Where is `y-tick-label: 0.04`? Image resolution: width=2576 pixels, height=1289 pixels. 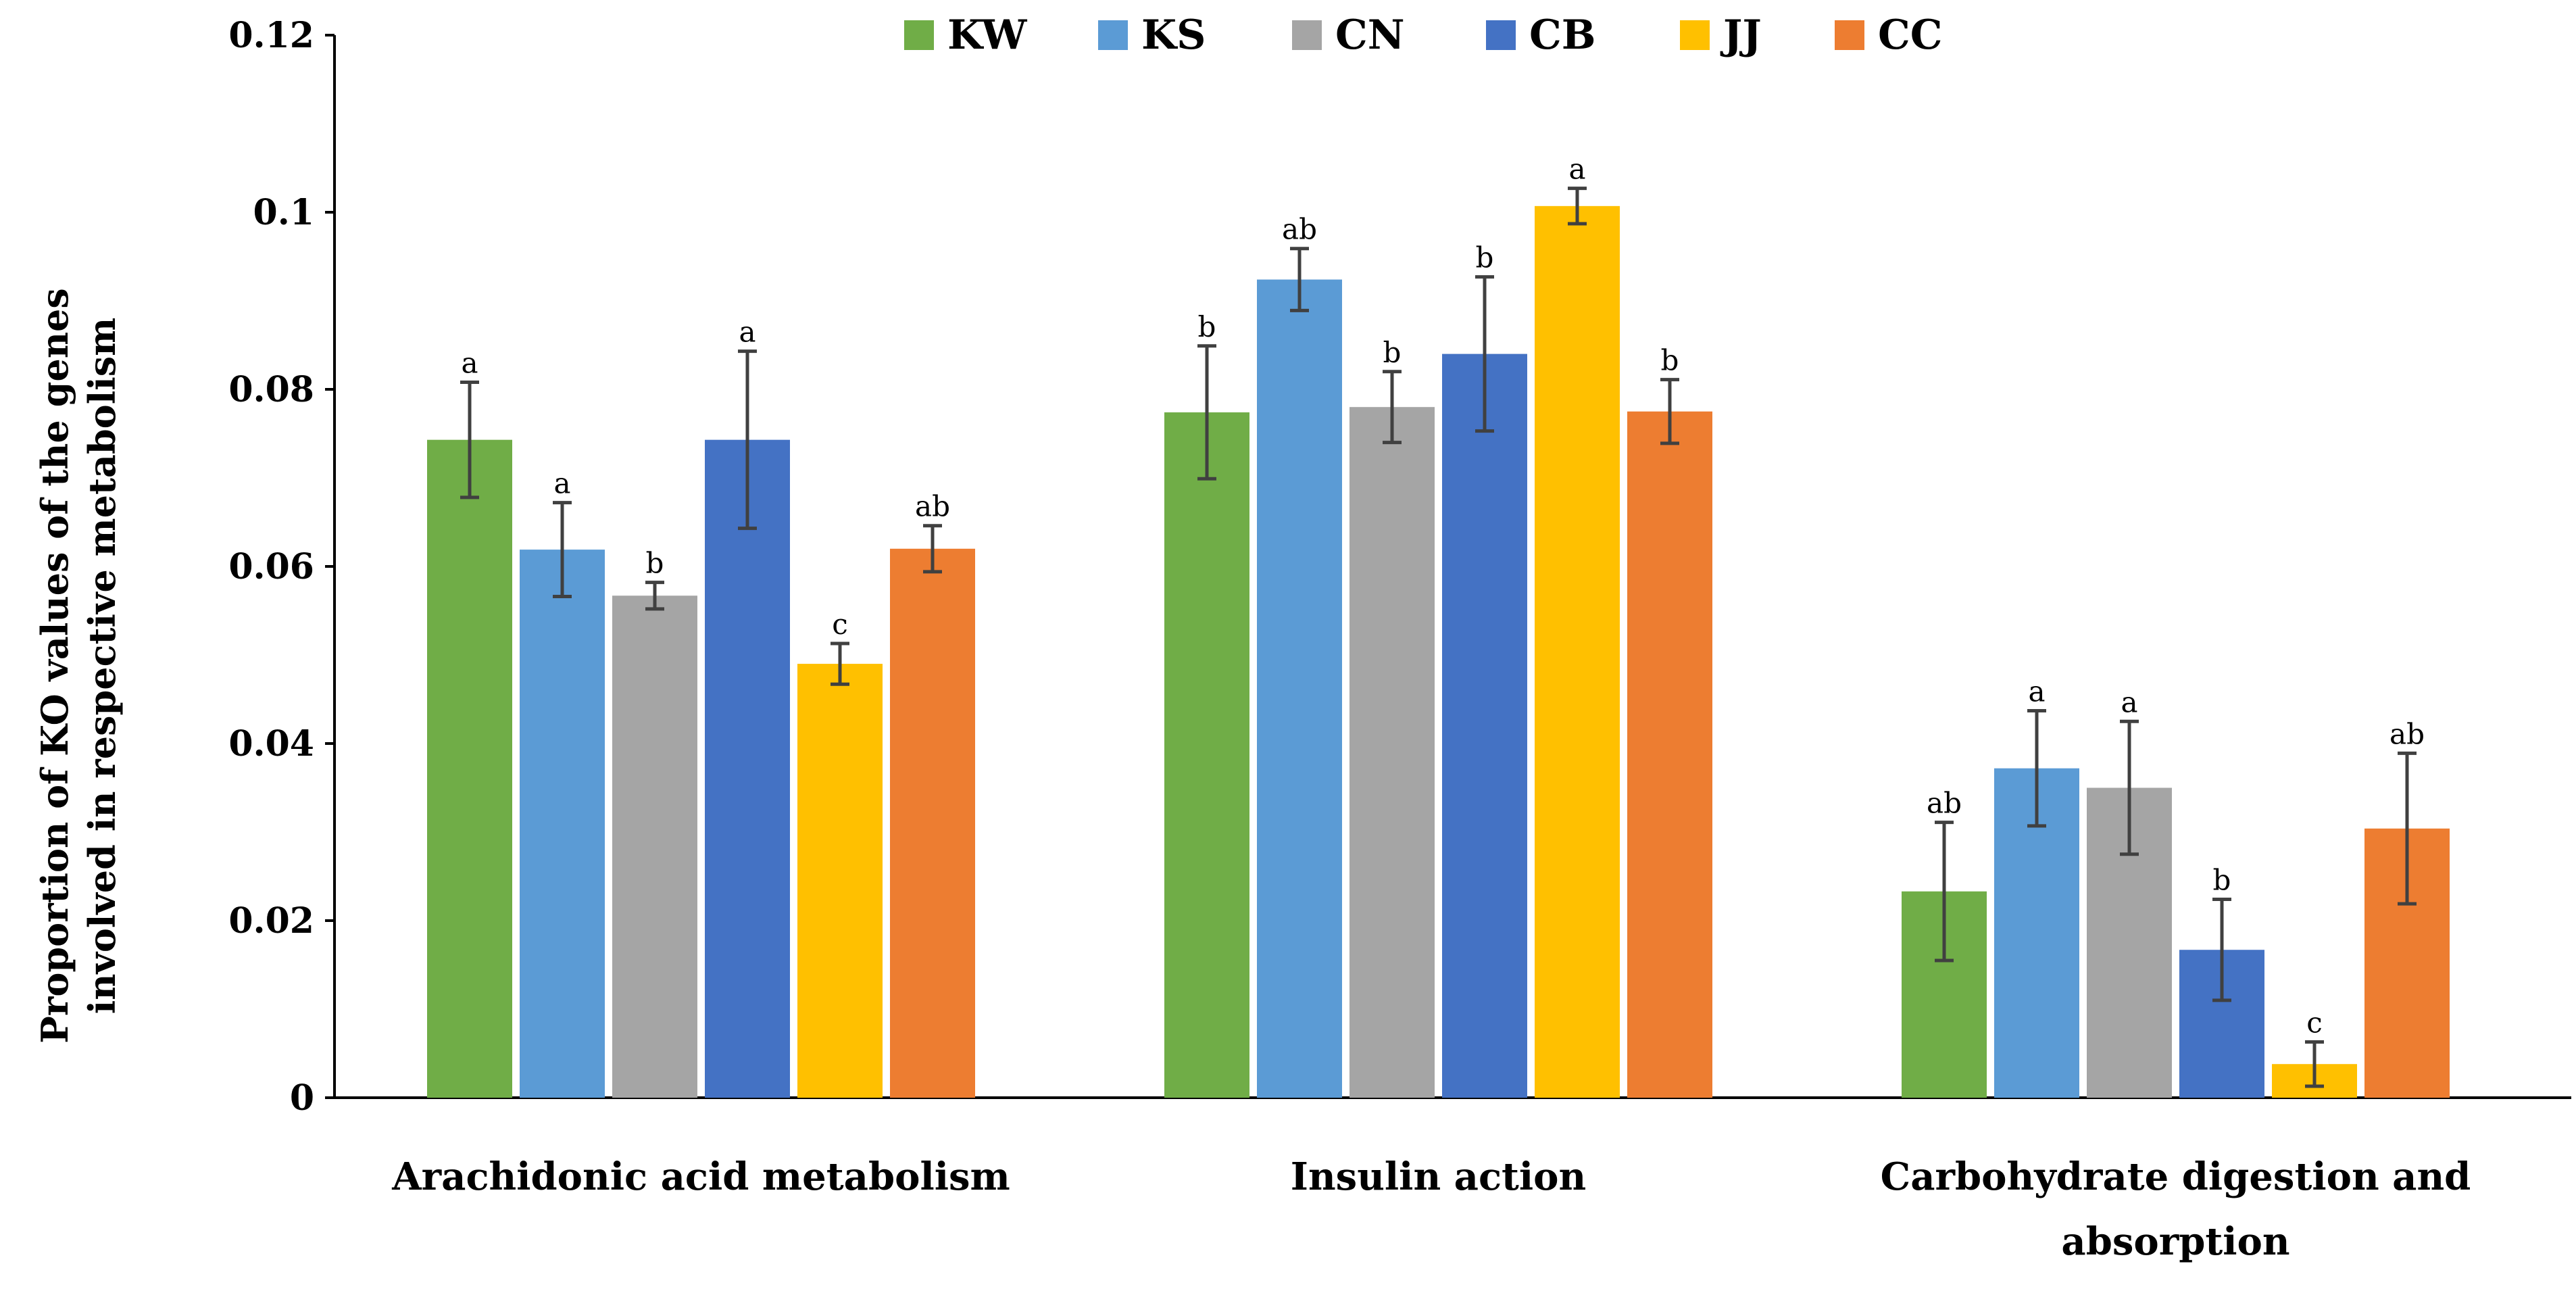
y-tick-label: 0.04 is located at coordinates (271, 743).